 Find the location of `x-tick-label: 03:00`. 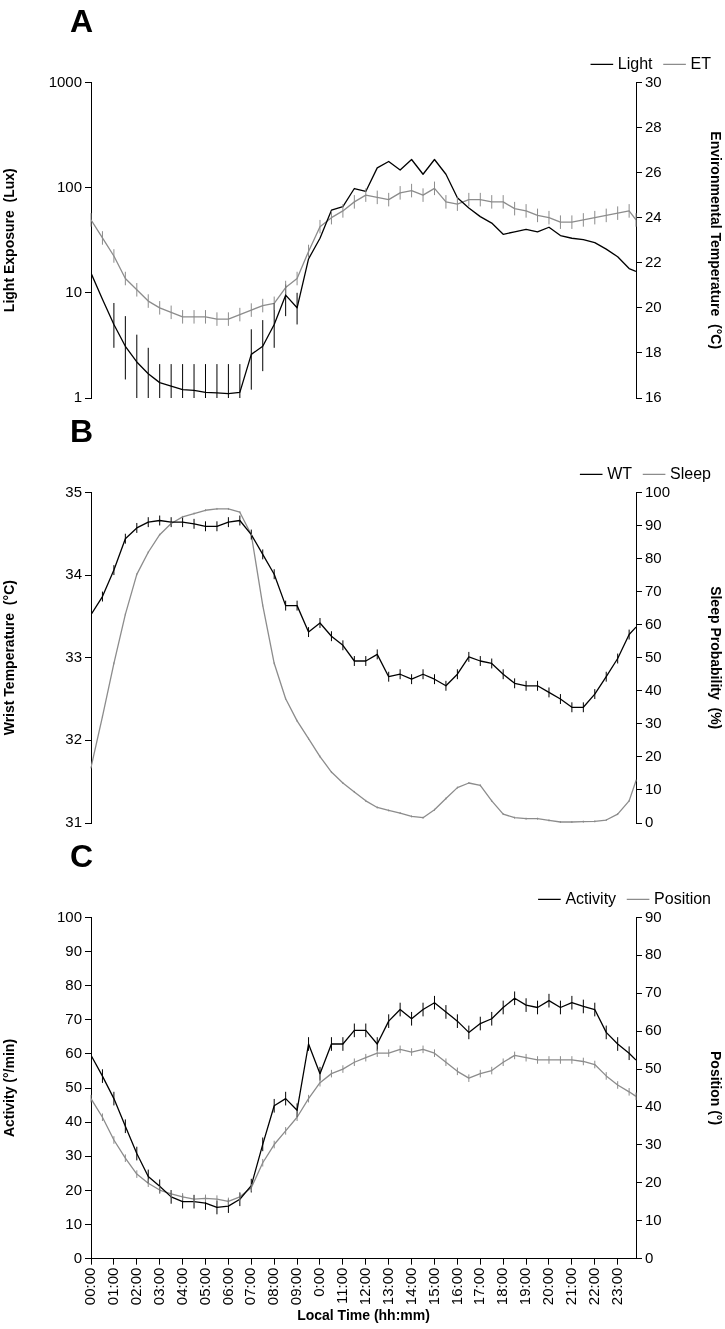

x-tick-label: 03:00 is located at coordinates (158, 1286).